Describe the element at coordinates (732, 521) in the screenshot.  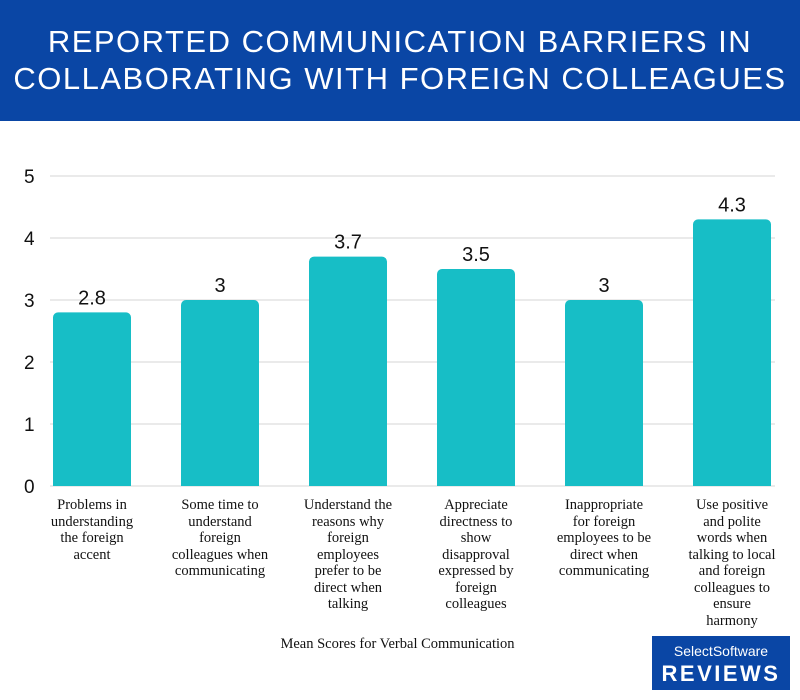
I see `x-tick-label-line: and polite` at that location.